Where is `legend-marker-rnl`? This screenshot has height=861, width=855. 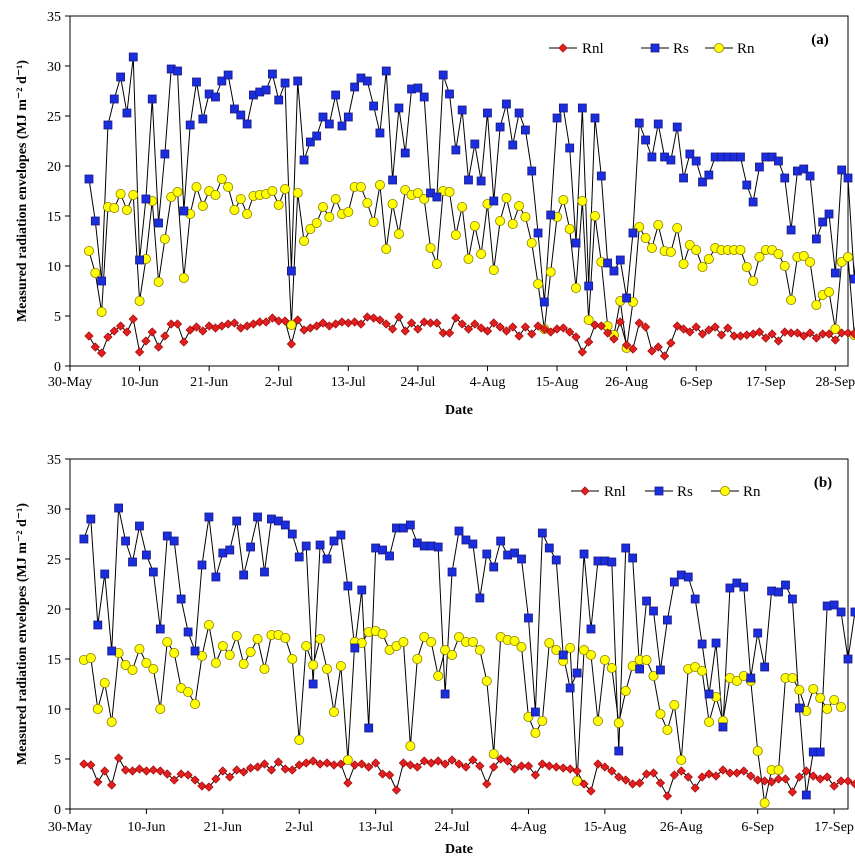 legend-marker-rnl is located at coordinates (563, 48).